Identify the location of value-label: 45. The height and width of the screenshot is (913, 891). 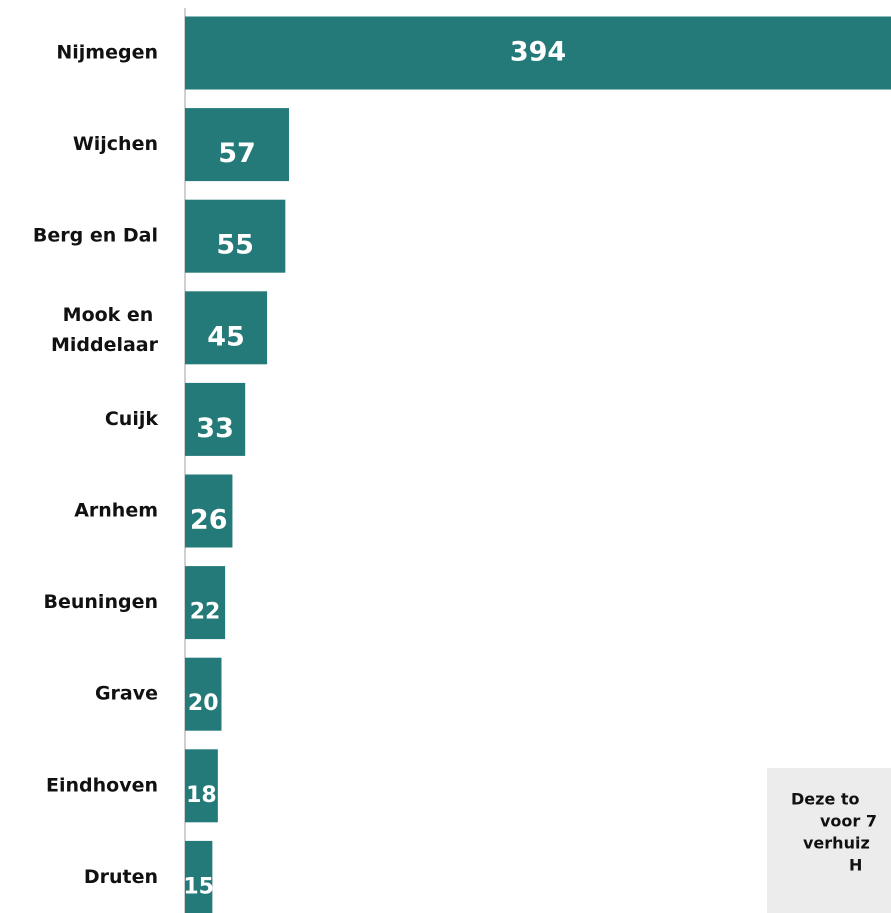
(226, 336).